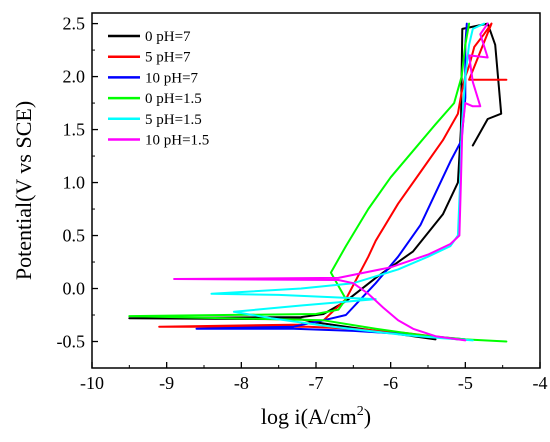 The image size is (550, 442). What do you see at coordinates (74, 77) in the screenshot?
I see `y-tick-label: 2.0` at bounding box center [74, 77].